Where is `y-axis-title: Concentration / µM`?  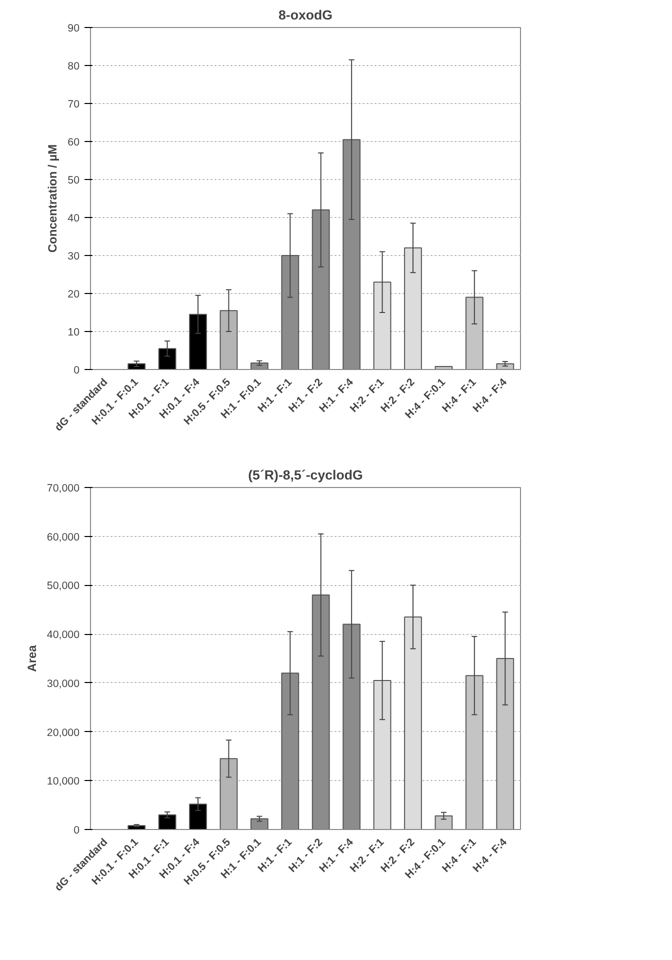
y-axis-title: Concentration / µM is located at coordinates (53, 198).